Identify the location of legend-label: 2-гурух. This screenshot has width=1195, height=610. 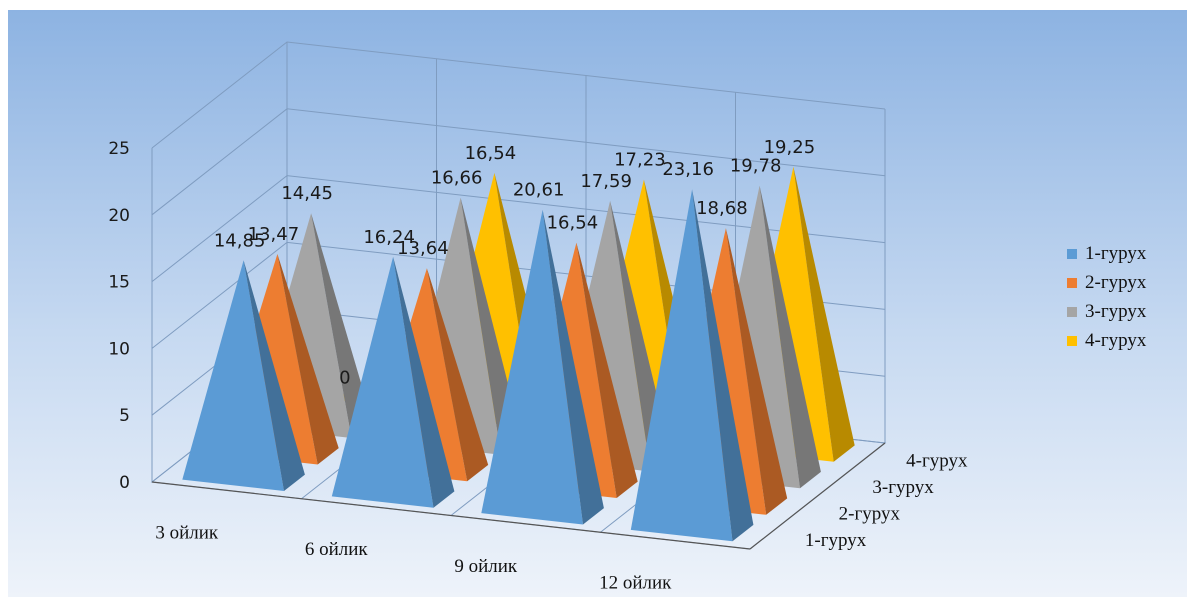
(1116, 282).